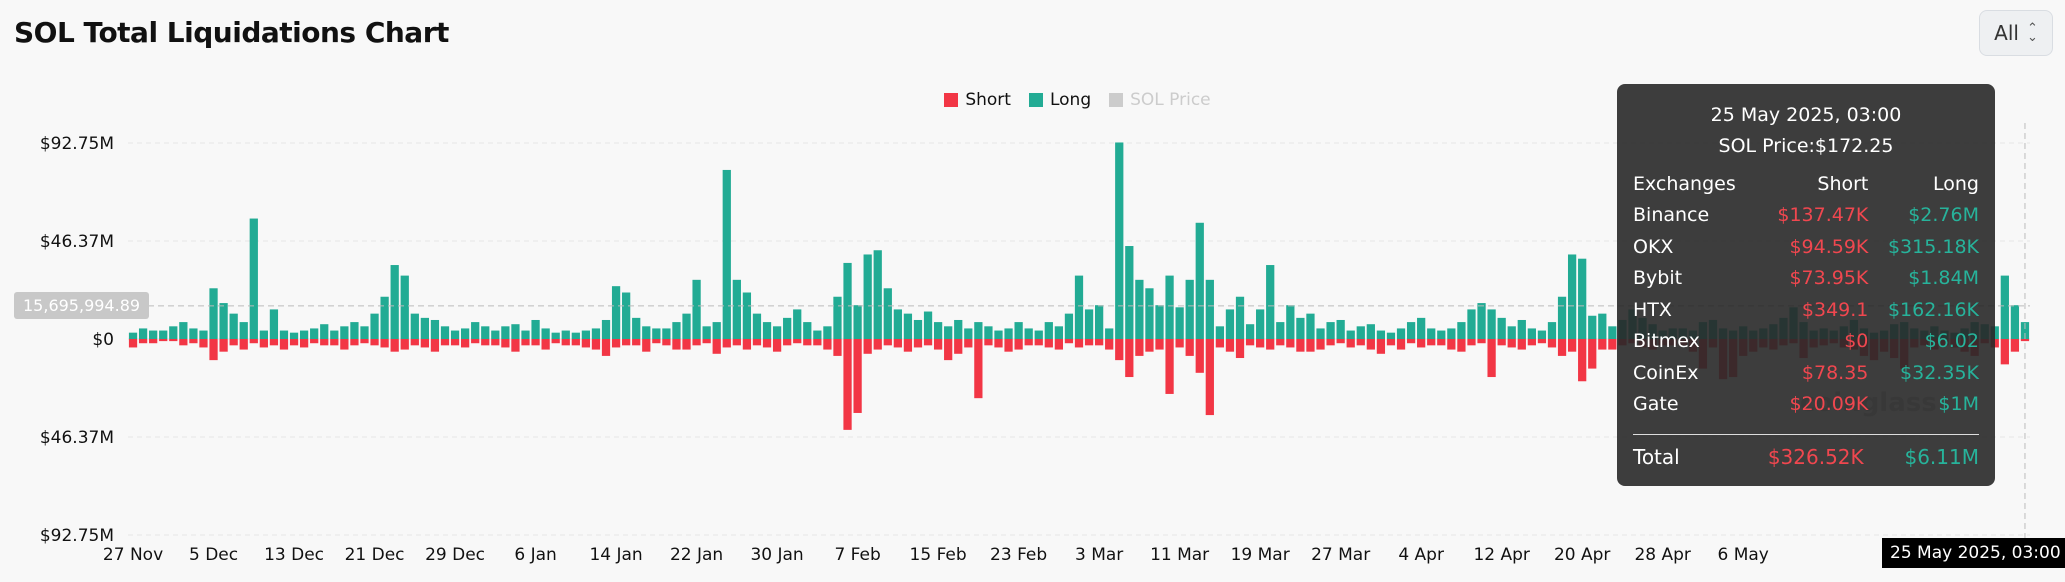 This screenshot has height=582, width=2065. What do you see at coordinates (1829, 246) in the screenshot?
I see `tooltip-short-value: $94.59K` at bounding box center [1829, 246].